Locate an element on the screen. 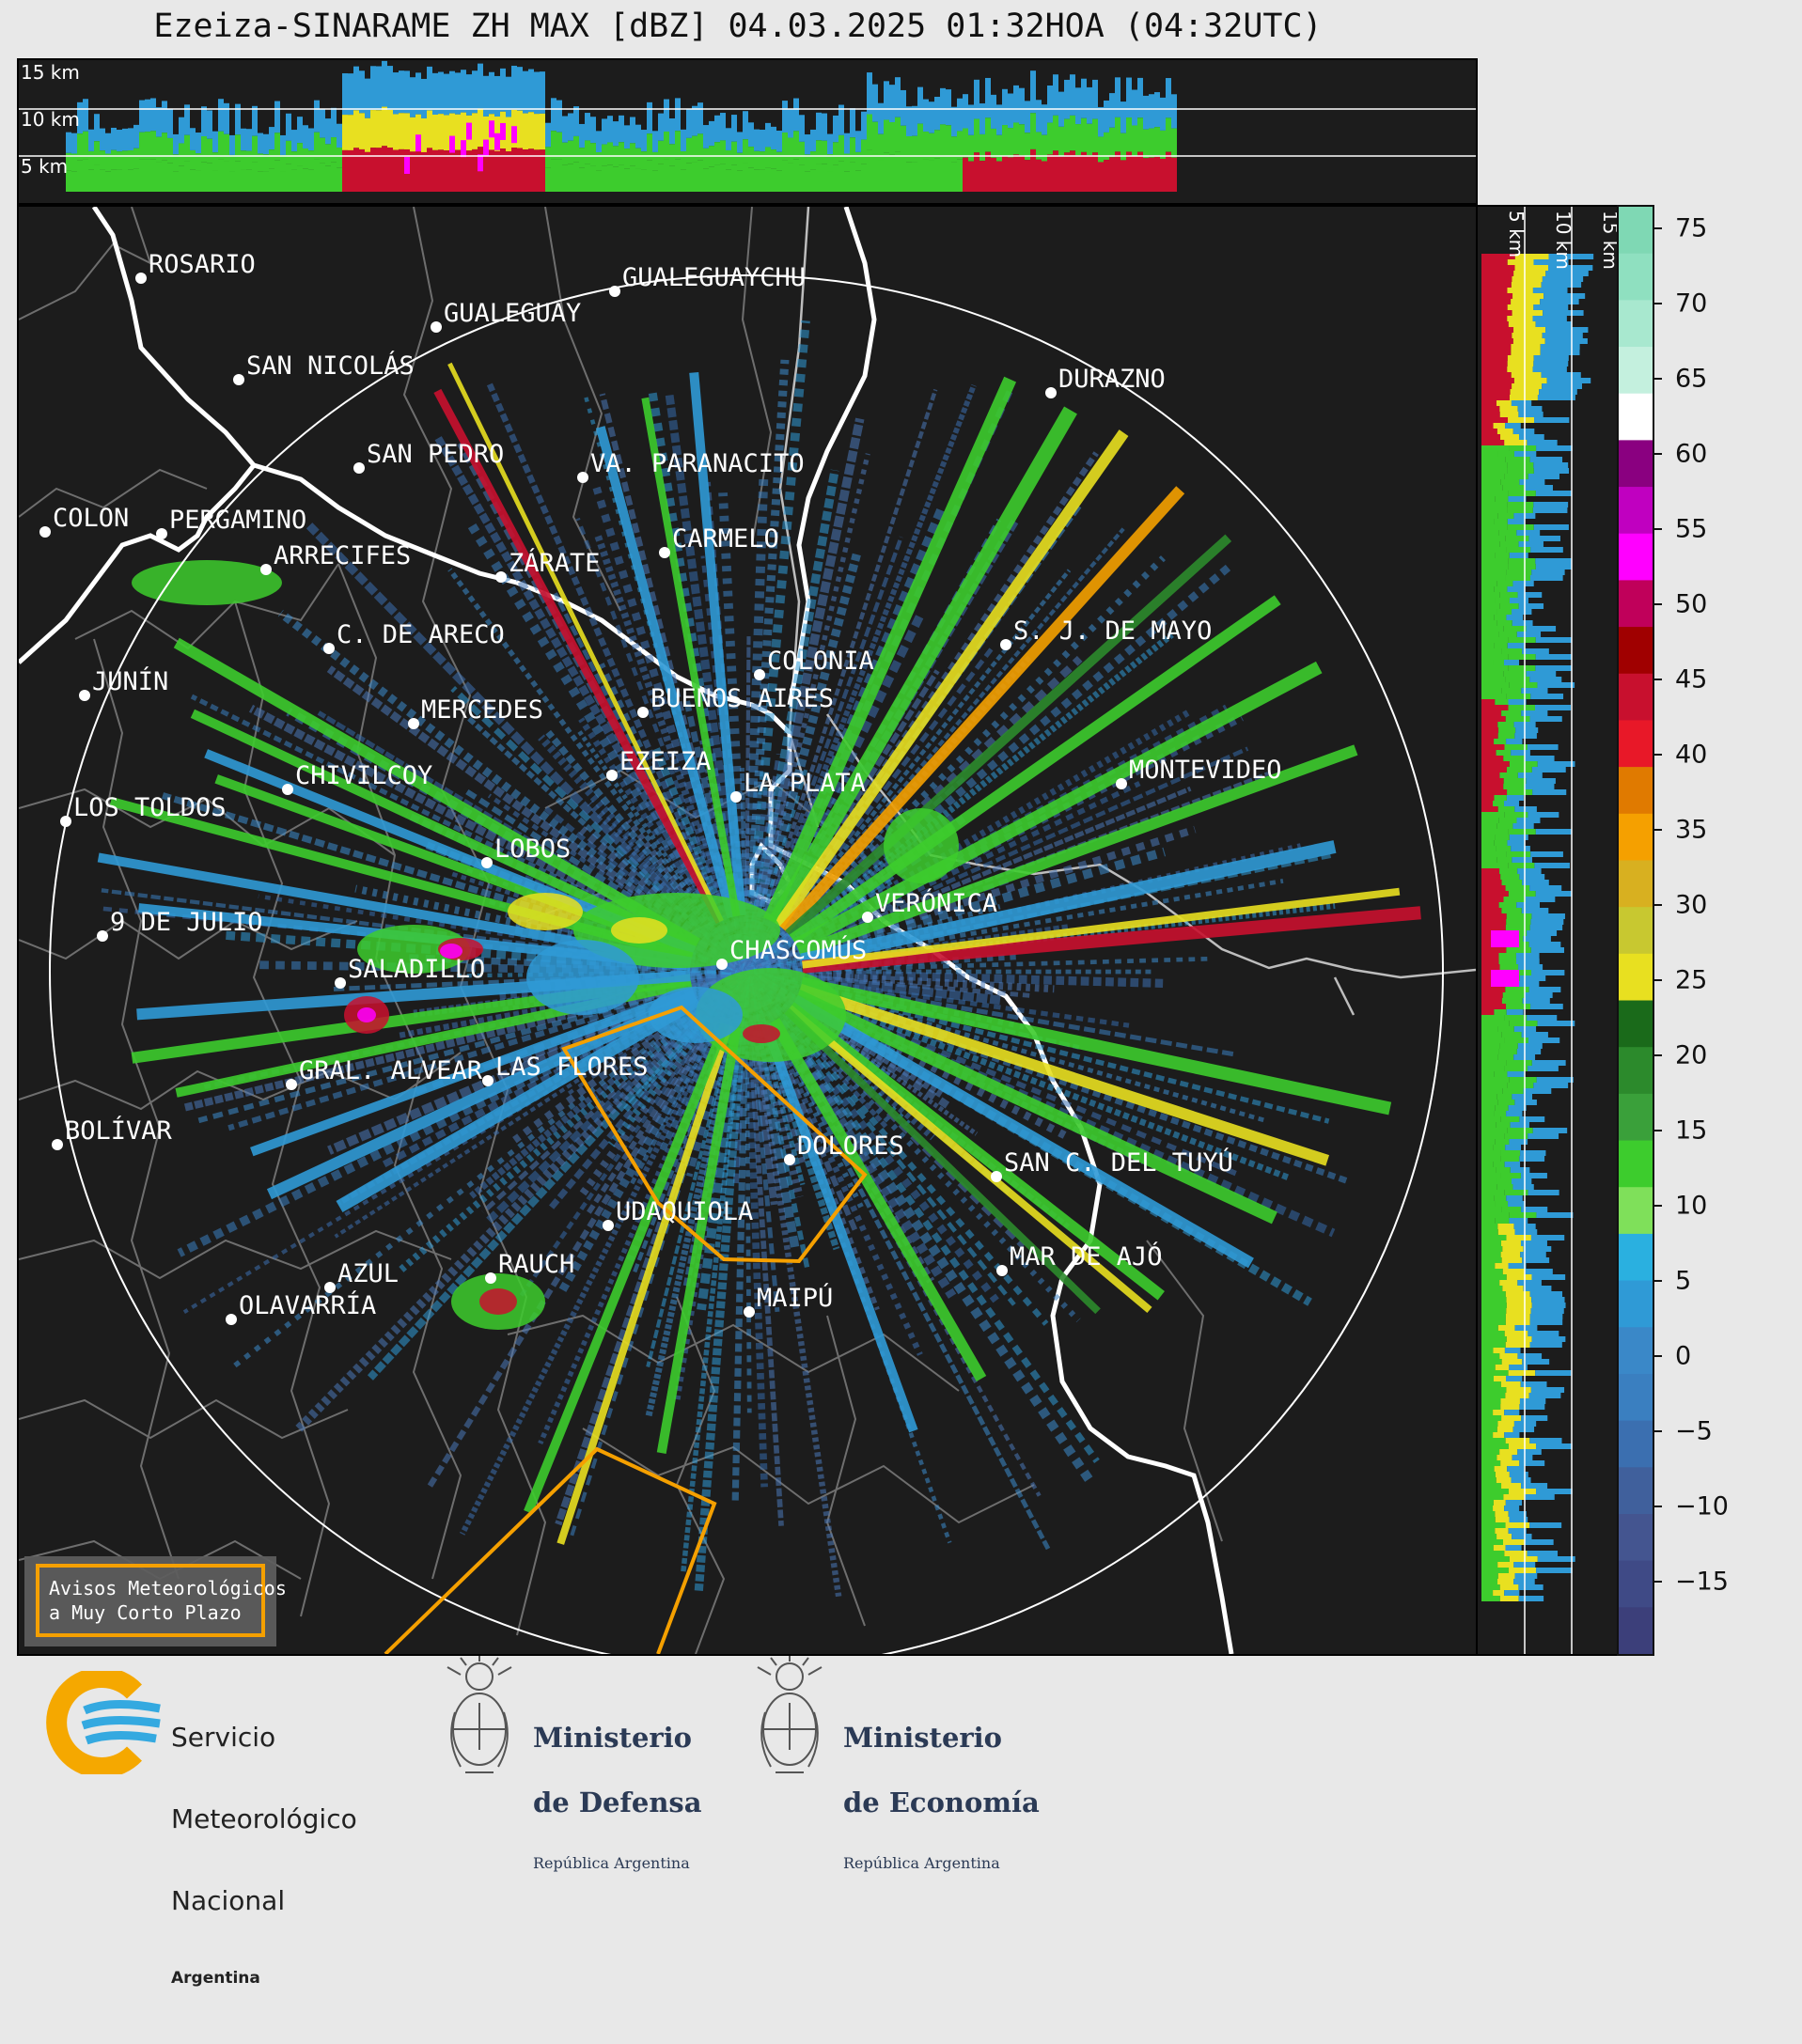 This screenshot has height=2044, width=1802. city-label: AZUL is located at coordinates (368, 1273).